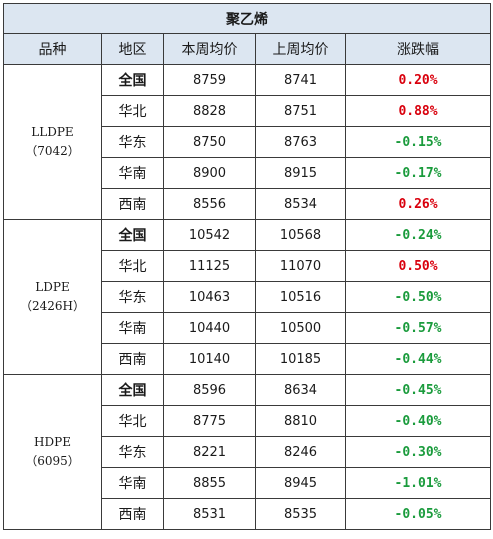 The image size is (493, 539). I want to click on this-week-avg-cell: 10463, so click(209, 297).